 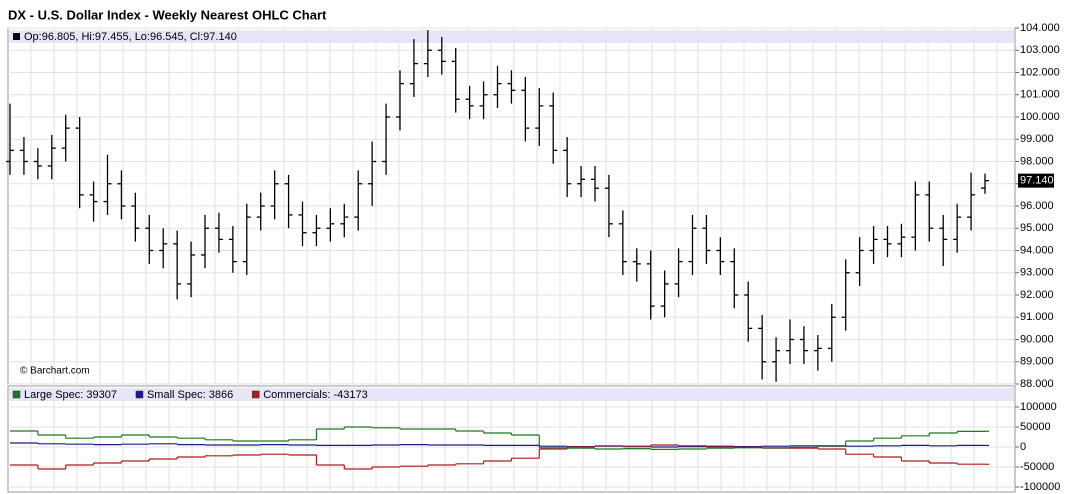 I want to click on y-tick-label: 88.000, so click(x=1037, y=384).